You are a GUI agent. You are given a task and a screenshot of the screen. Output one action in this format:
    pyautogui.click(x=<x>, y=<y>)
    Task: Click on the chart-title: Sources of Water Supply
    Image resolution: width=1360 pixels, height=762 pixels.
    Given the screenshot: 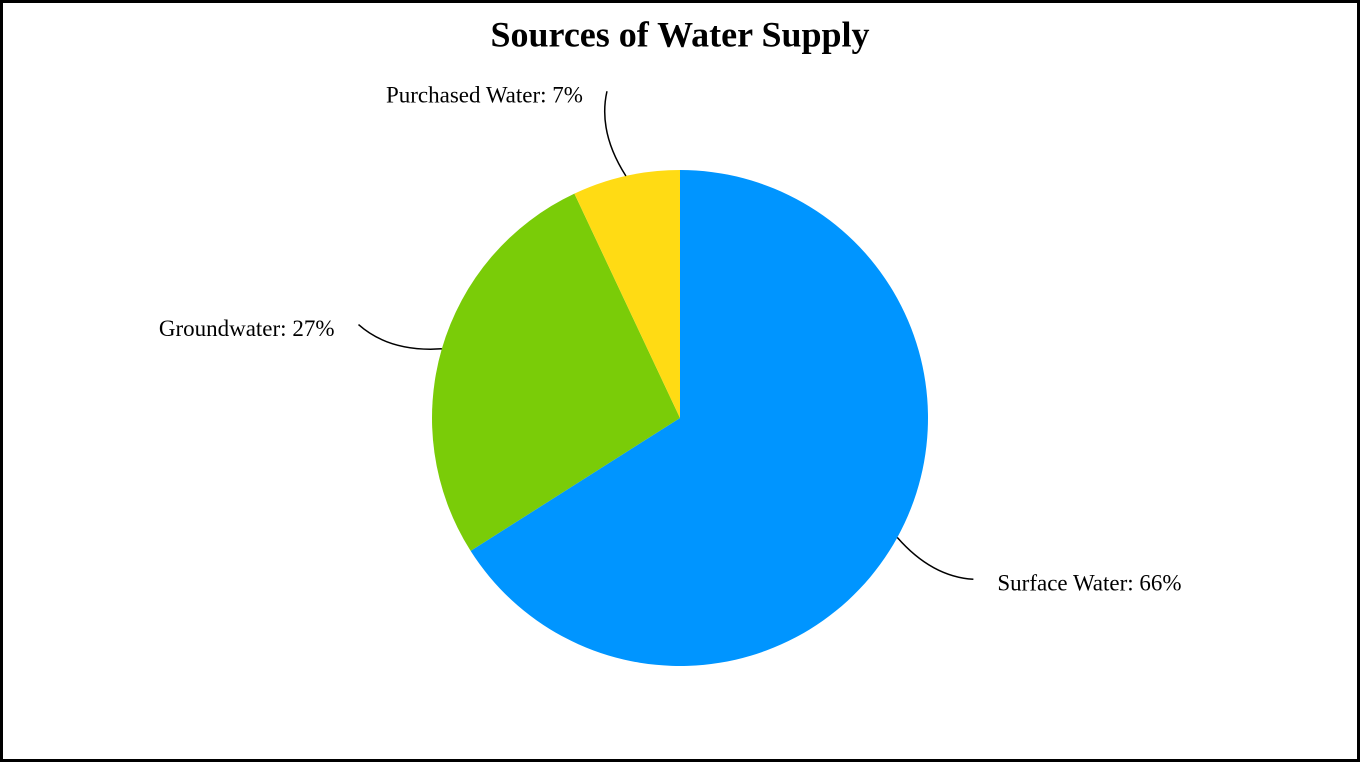 What is the action you would take?
    pyautogui.click(x=679, y=34)
    